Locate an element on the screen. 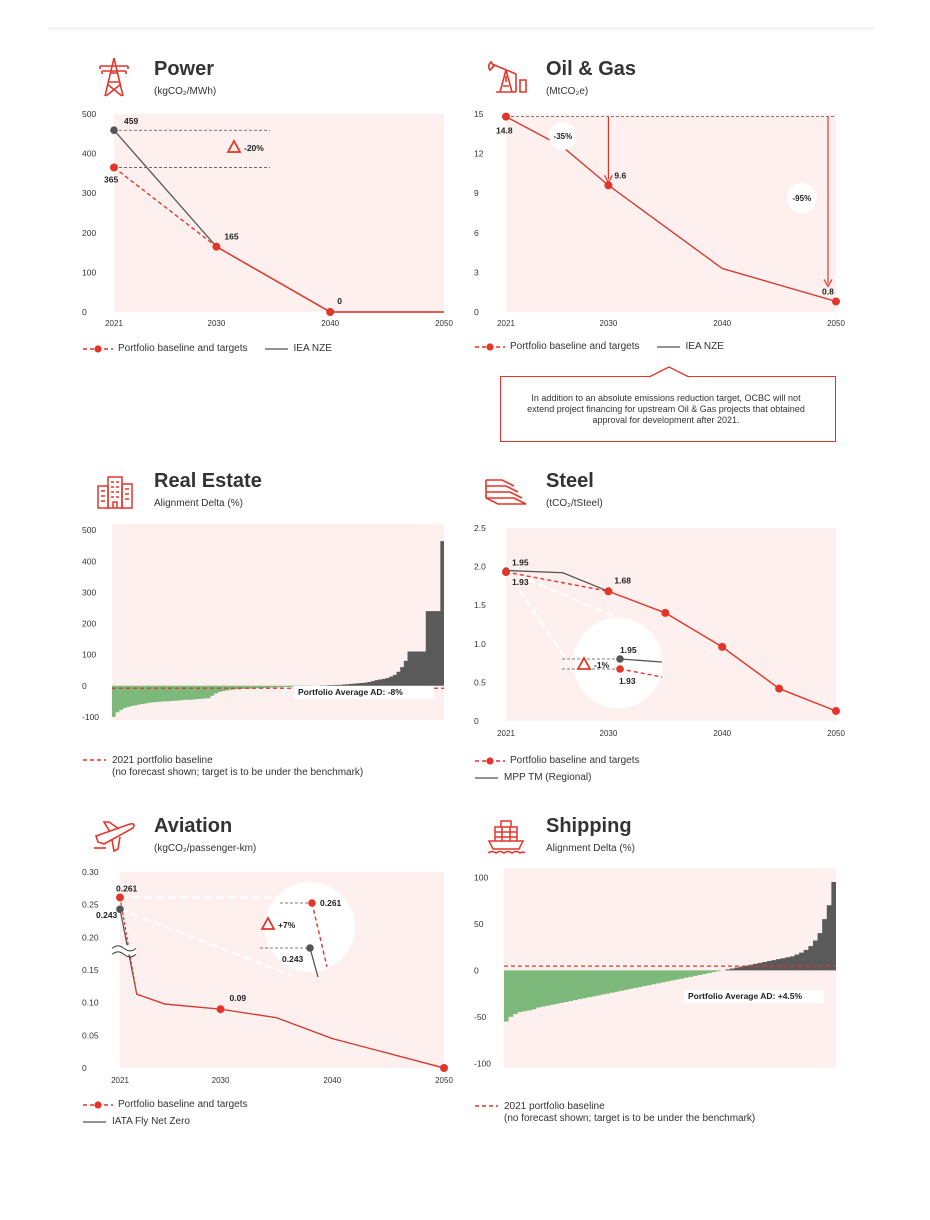 This screenshot has width=930, height=1220. page-title-shipping: Shipping is located at coordinates (589, 826).